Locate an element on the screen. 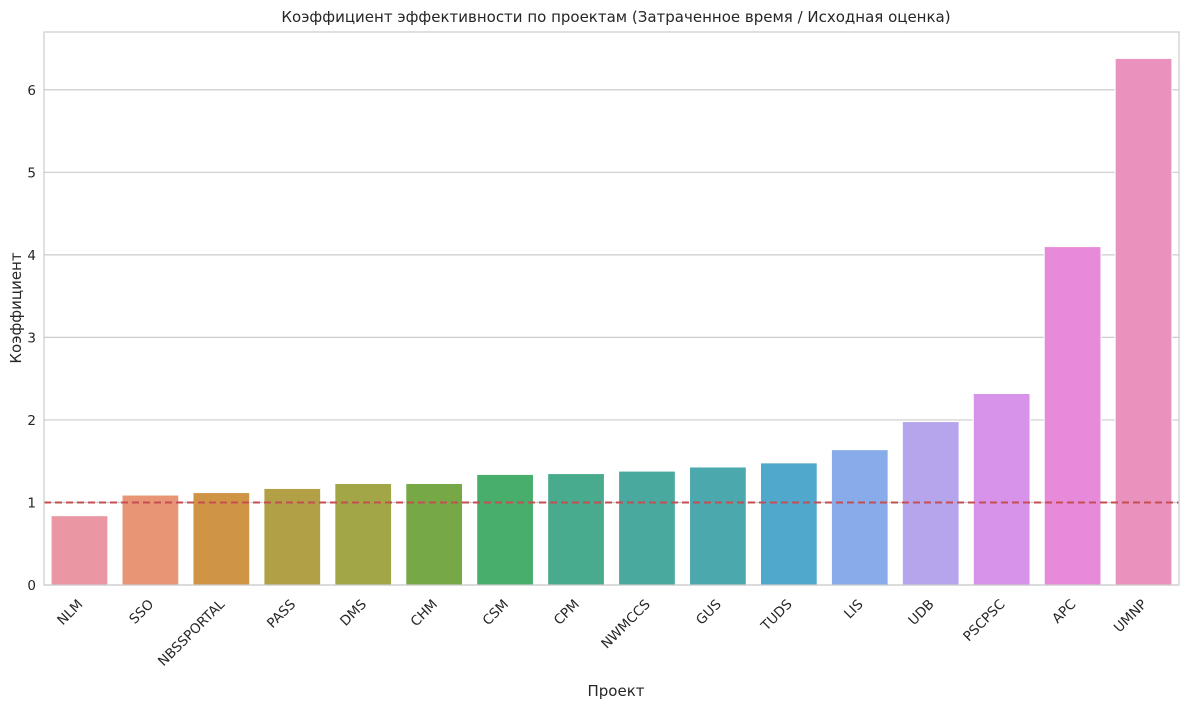 The width and height of the screenshot is (1189, 710). x-tick-label: TUDS is located at coordinates (776, 616).